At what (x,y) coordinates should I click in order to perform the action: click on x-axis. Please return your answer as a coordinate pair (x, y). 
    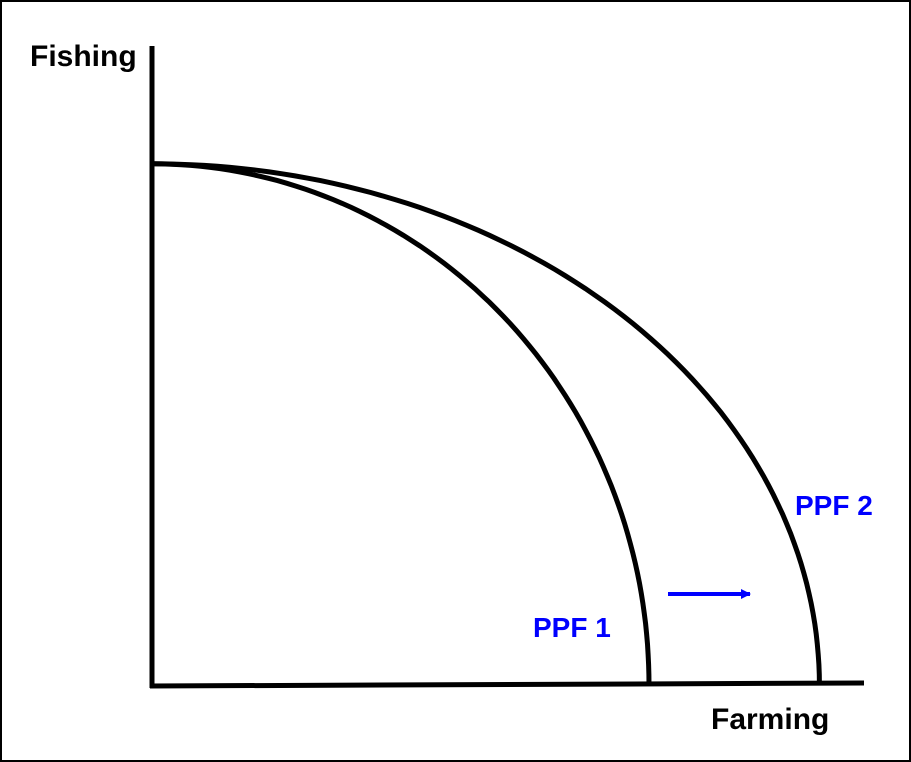
    Looking at the image, I should click on (507, 684).